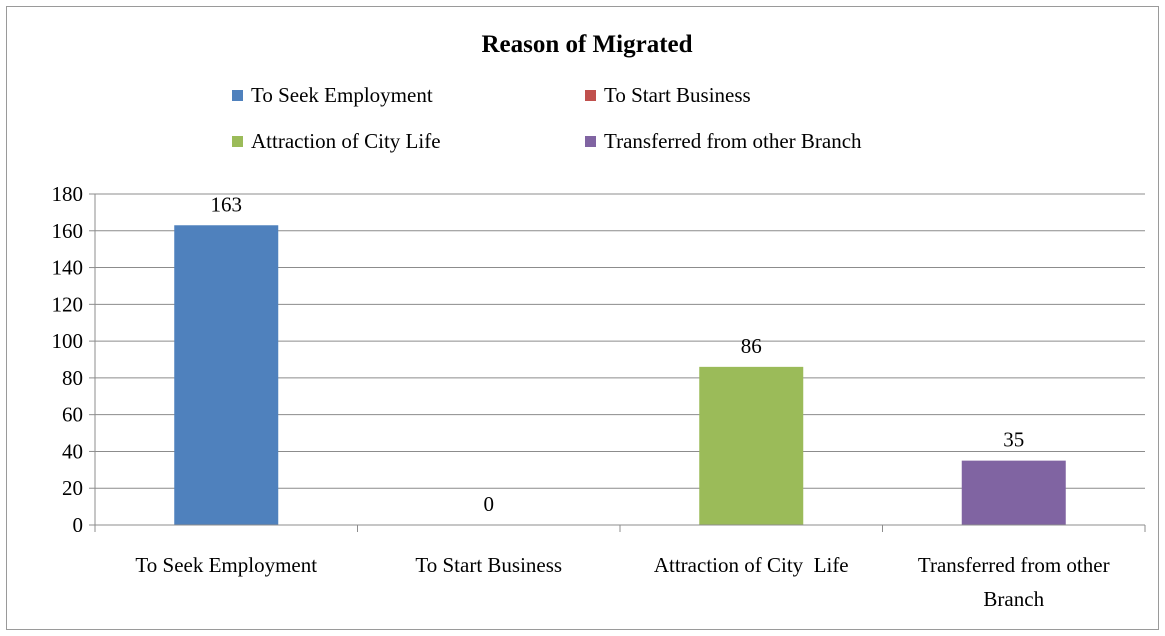 This screenshot has width=1165, height=636. I want to click on data-label: 163, so click(227, 204).